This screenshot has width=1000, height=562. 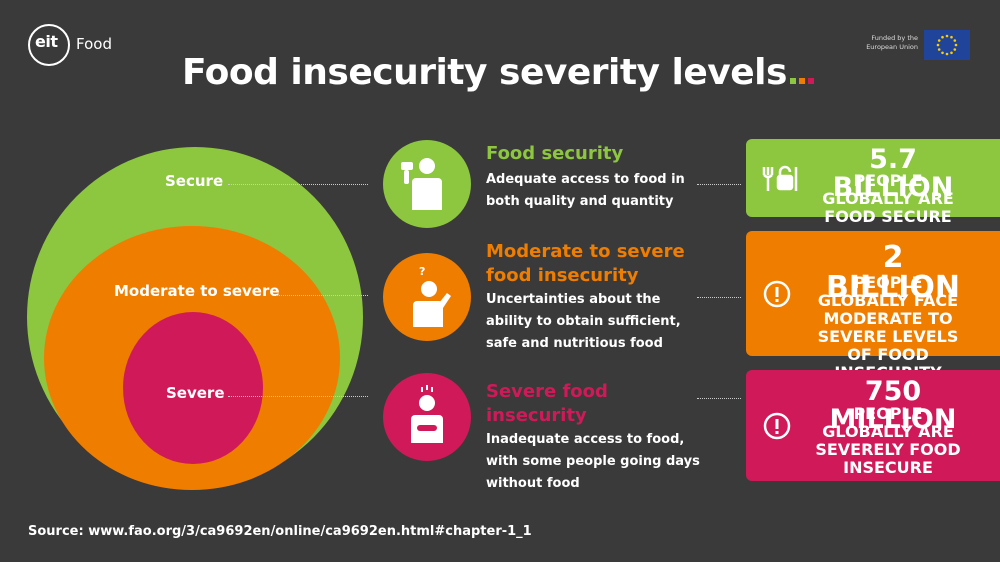 What do you see at coordinates (780, 180) in the screenshot?
I see `fork-lock-icon` at bounding box center [780, 180].